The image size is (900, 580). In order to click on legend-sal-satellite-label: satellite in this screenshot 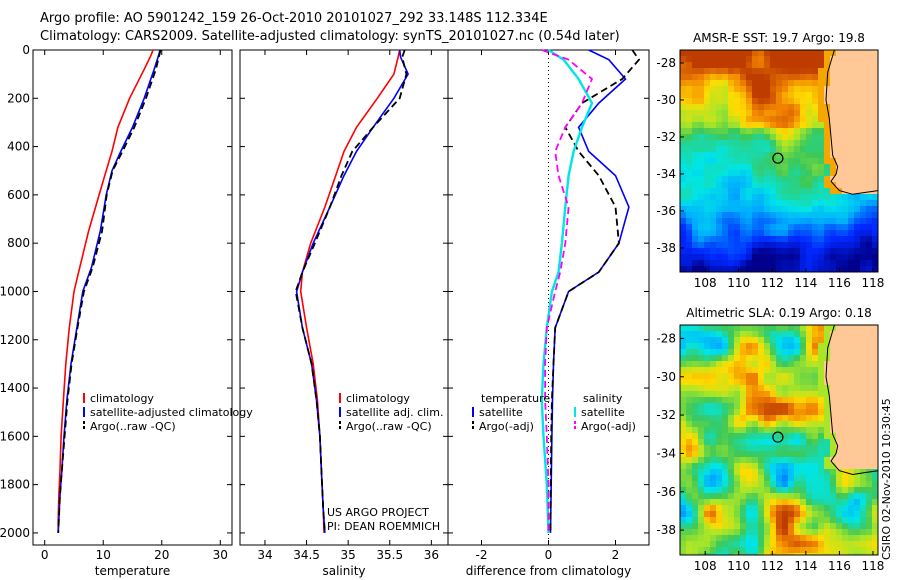, I will do `click(603, 412)`.